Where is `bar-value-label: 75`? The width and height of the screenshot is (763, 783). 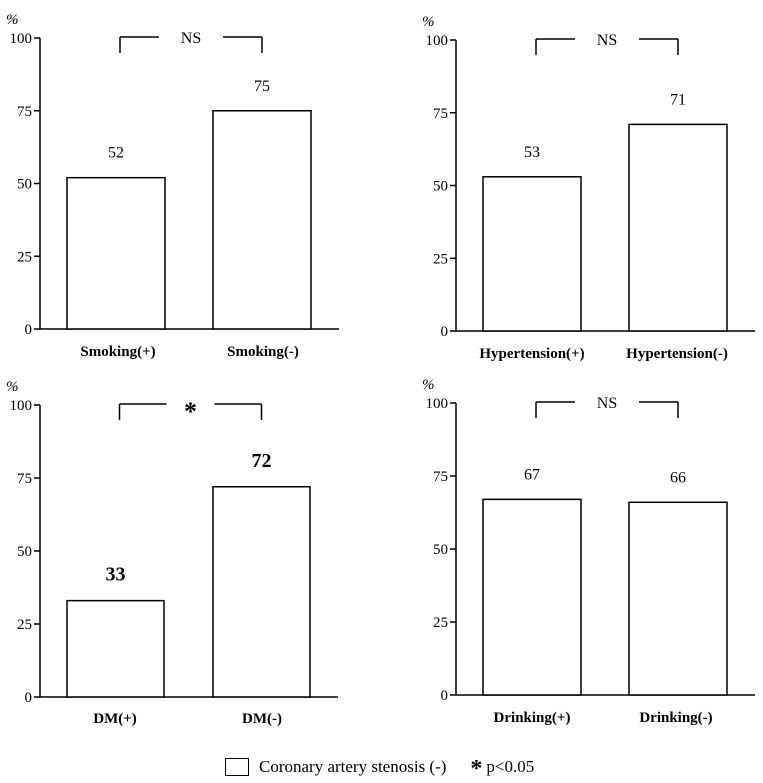
bar-value-label: 75 is located at coordinates (262, 86).